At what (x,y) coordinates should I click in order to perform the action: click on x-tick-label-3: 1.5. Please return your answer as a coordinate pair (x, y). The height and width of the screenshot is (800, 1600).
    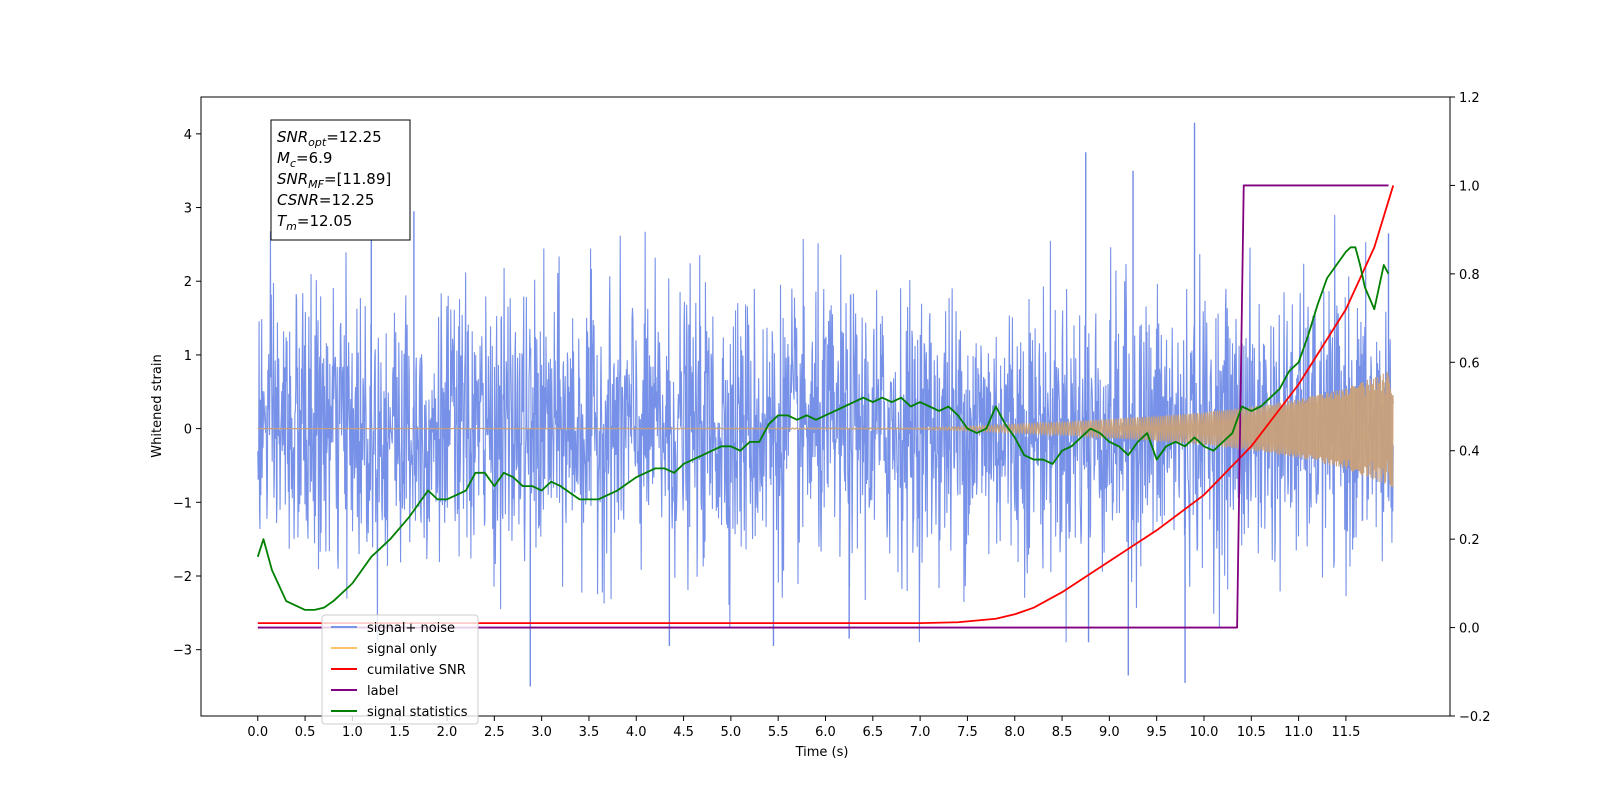
    Looking at the image, I should click on (399, 732).